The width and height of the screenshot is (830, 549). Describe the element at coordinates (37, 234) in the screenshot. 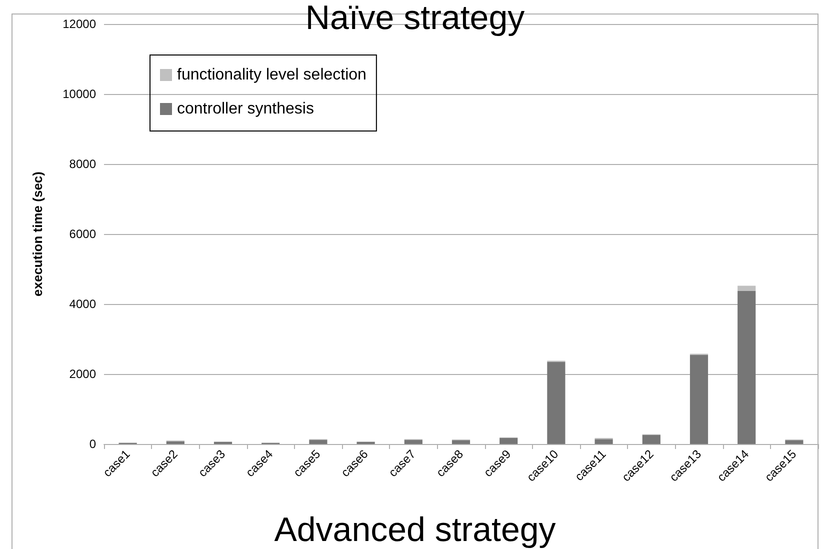

I see `y-axis-title: execution time (sec)` at that location.